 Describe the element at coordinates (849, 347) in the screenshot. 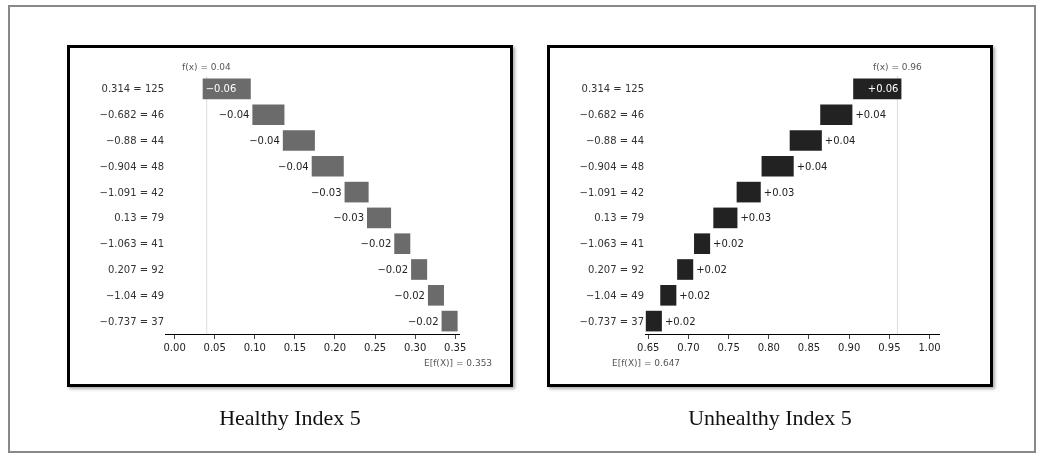

I see `x-tick-label: 0.90` at that location.